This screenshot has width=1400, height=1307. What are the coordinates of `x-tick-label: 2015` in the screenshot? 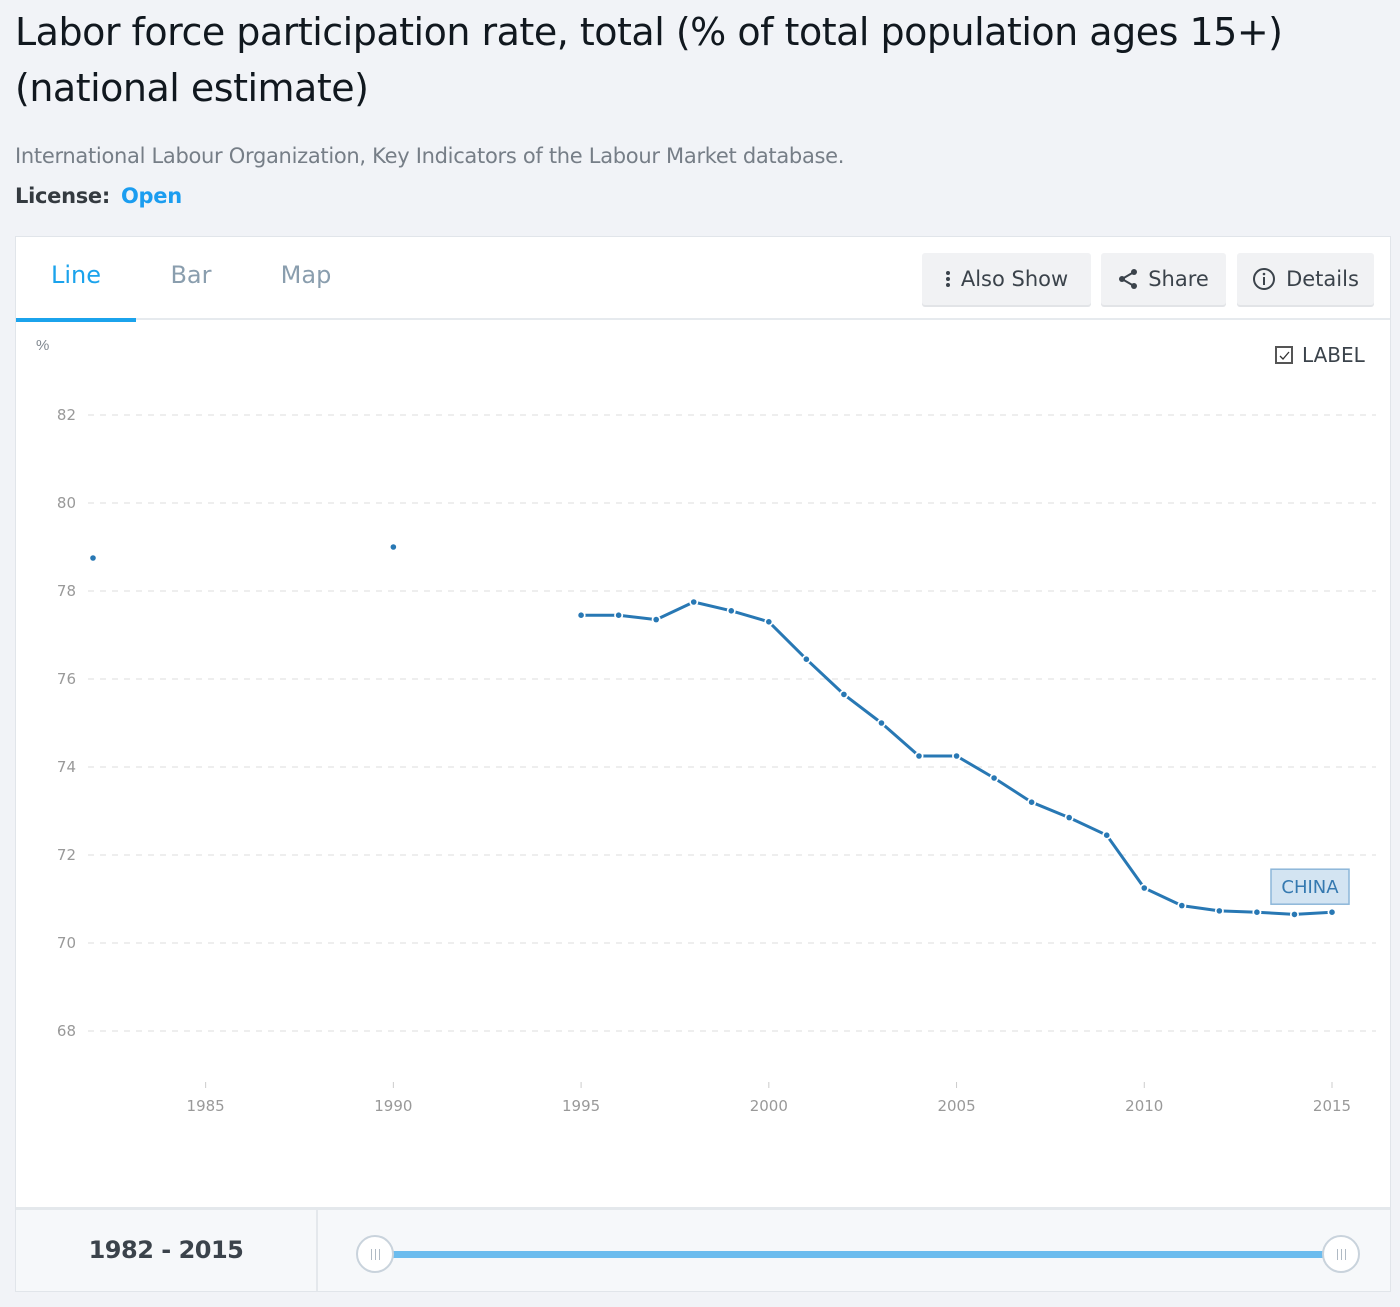 It's located at (1332, 1106).